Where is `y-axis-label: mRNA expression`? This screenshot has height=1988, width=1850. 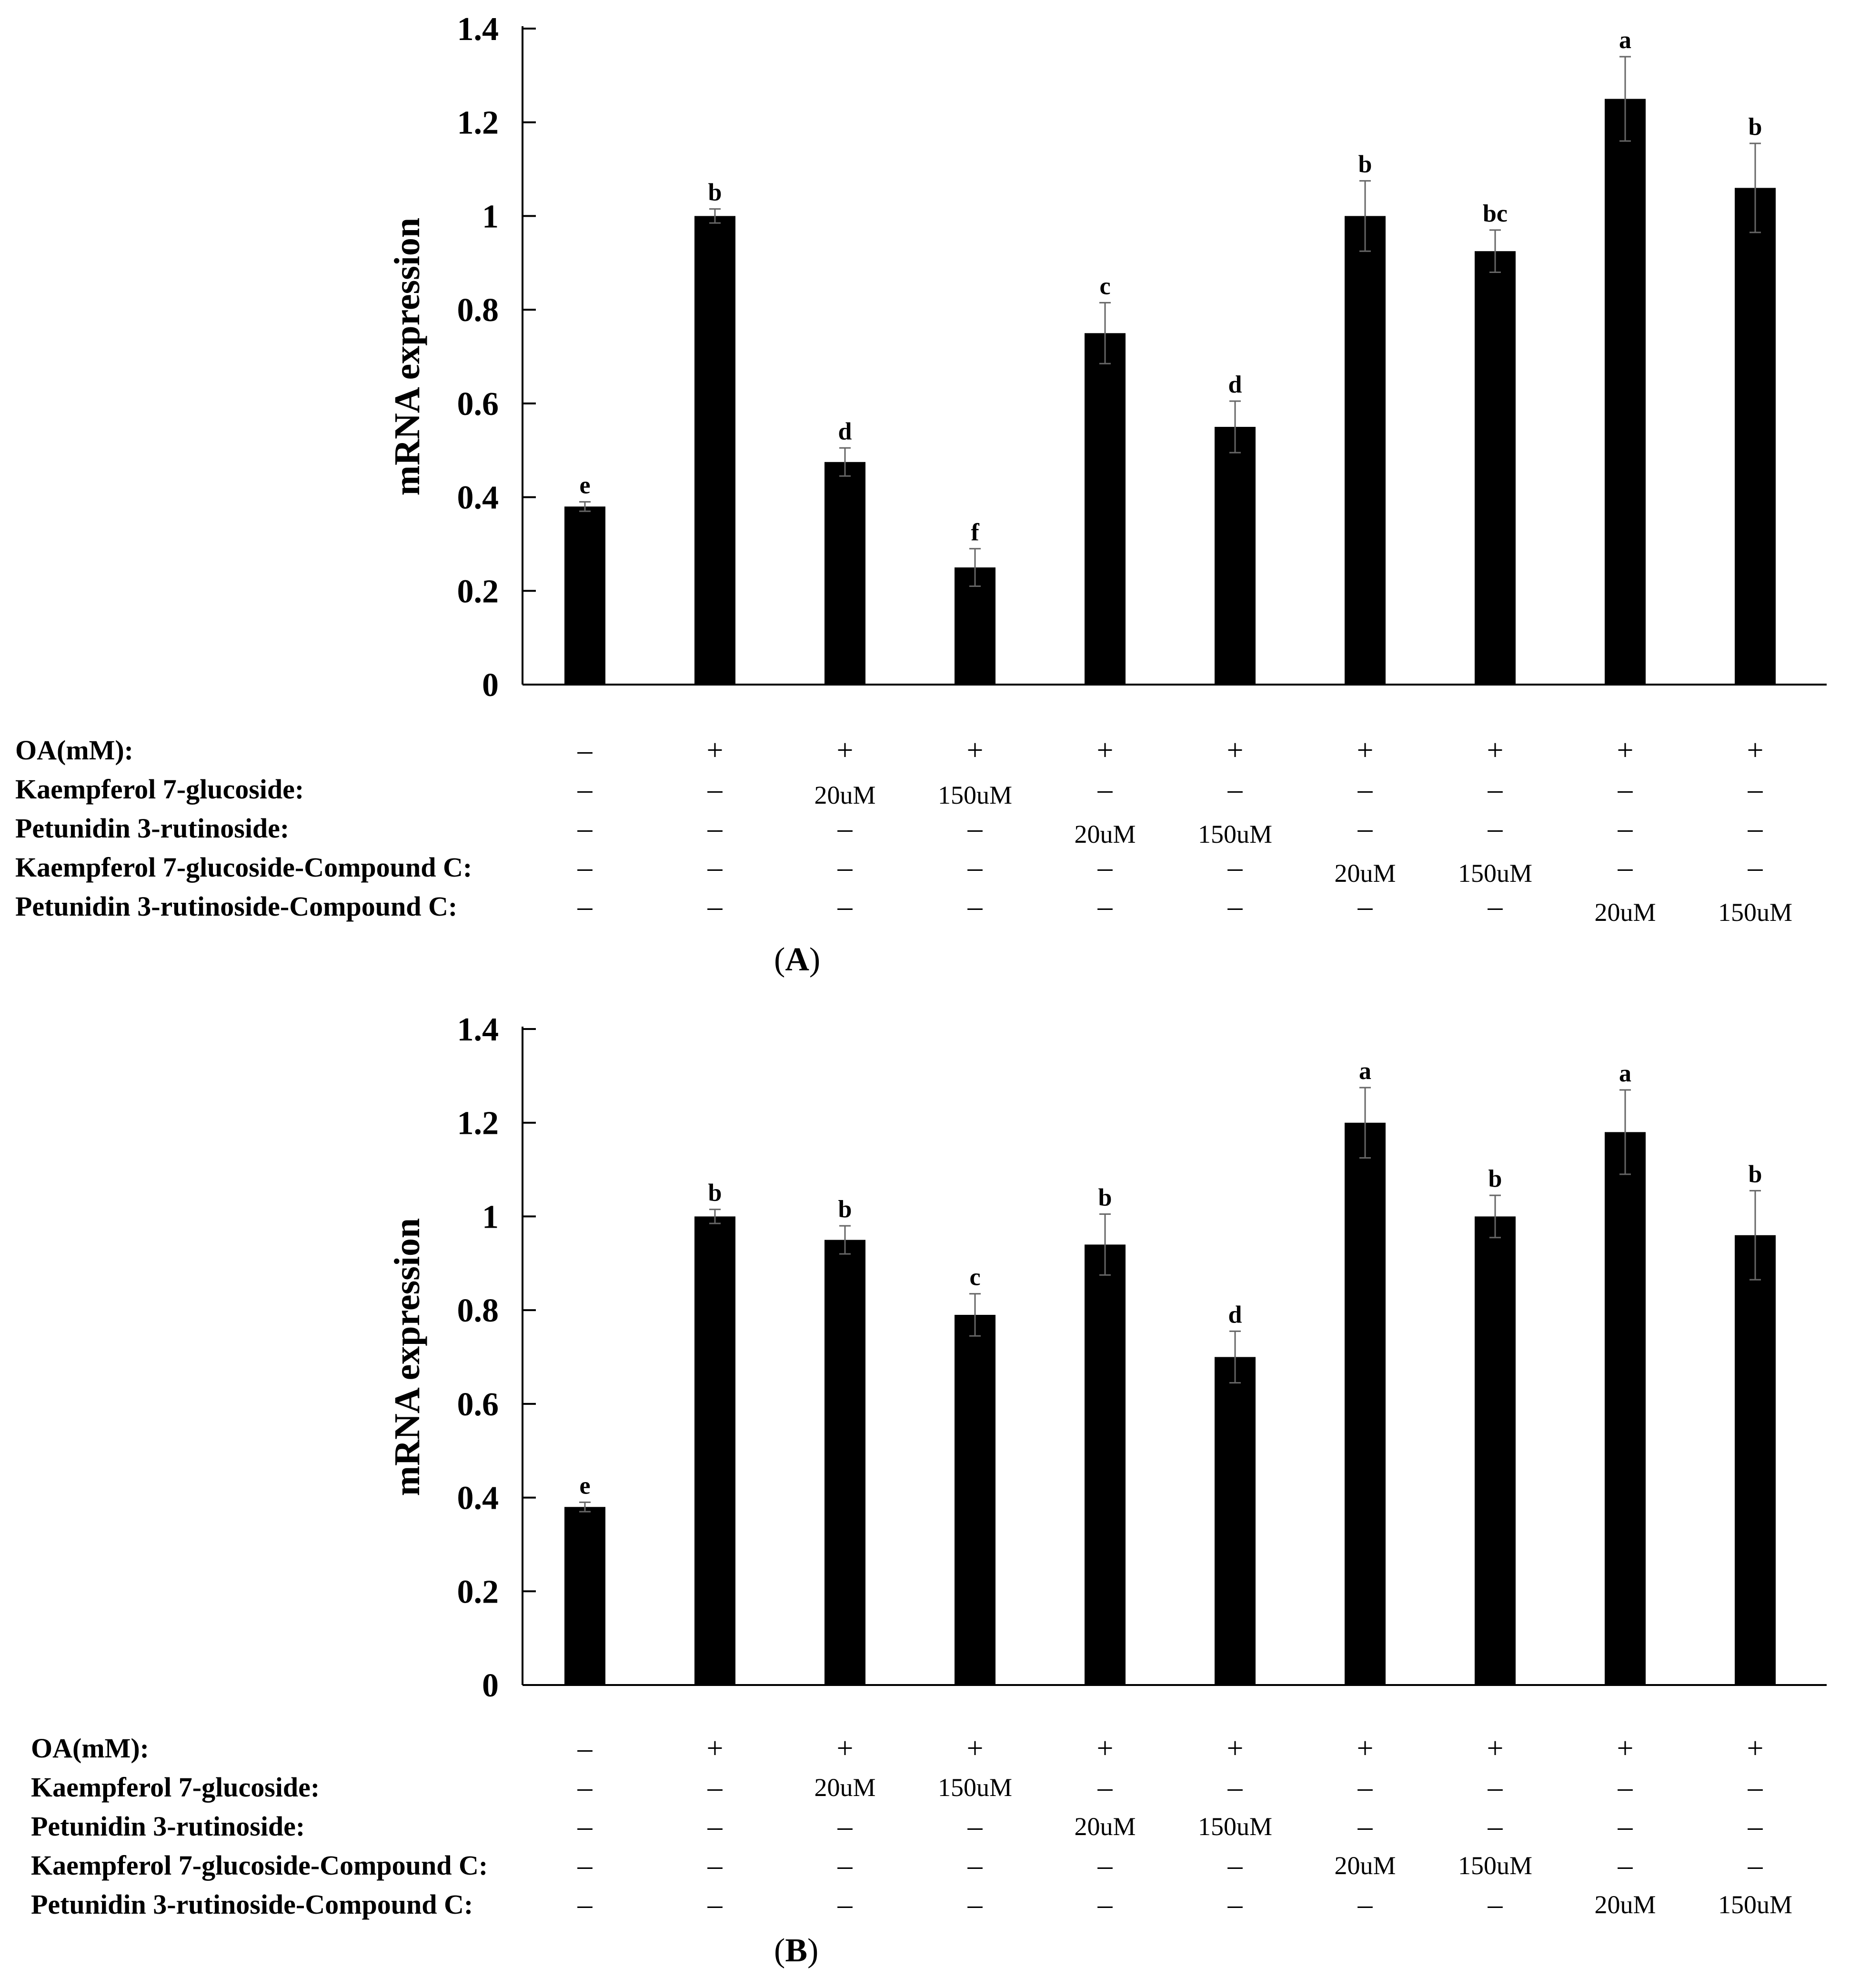 y-axis-label: mRNA expression is located at coordinates (407, 356).